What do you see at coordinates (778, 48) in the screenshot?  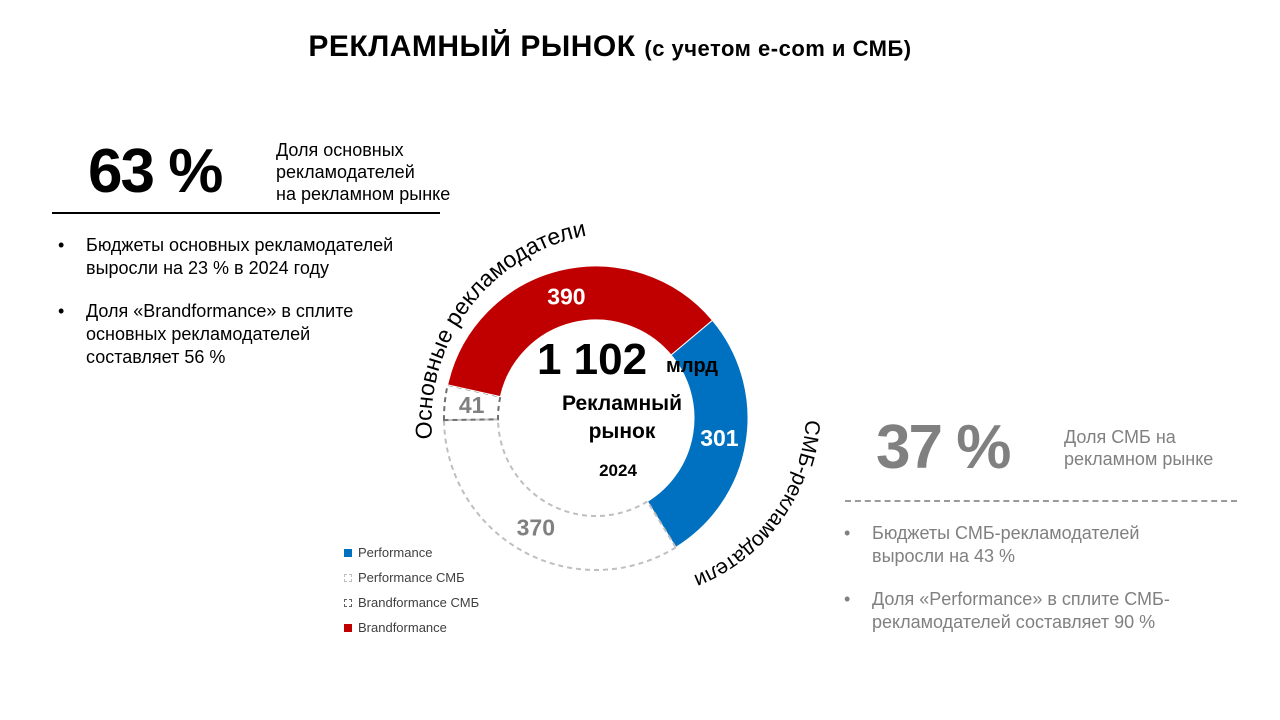 I see `title-sub: (с учетом e-com и СМБ)` at bounding box center [778, 48].